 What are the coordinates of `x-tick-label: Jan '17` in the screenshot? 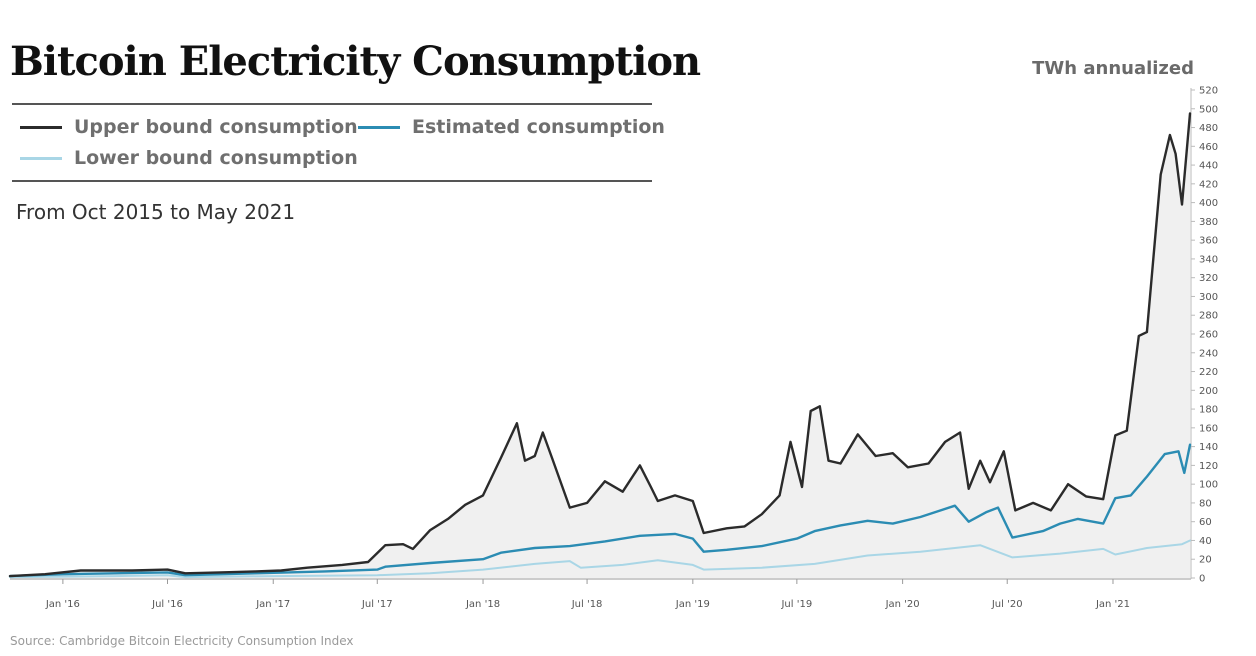 It's located at (272, 604).